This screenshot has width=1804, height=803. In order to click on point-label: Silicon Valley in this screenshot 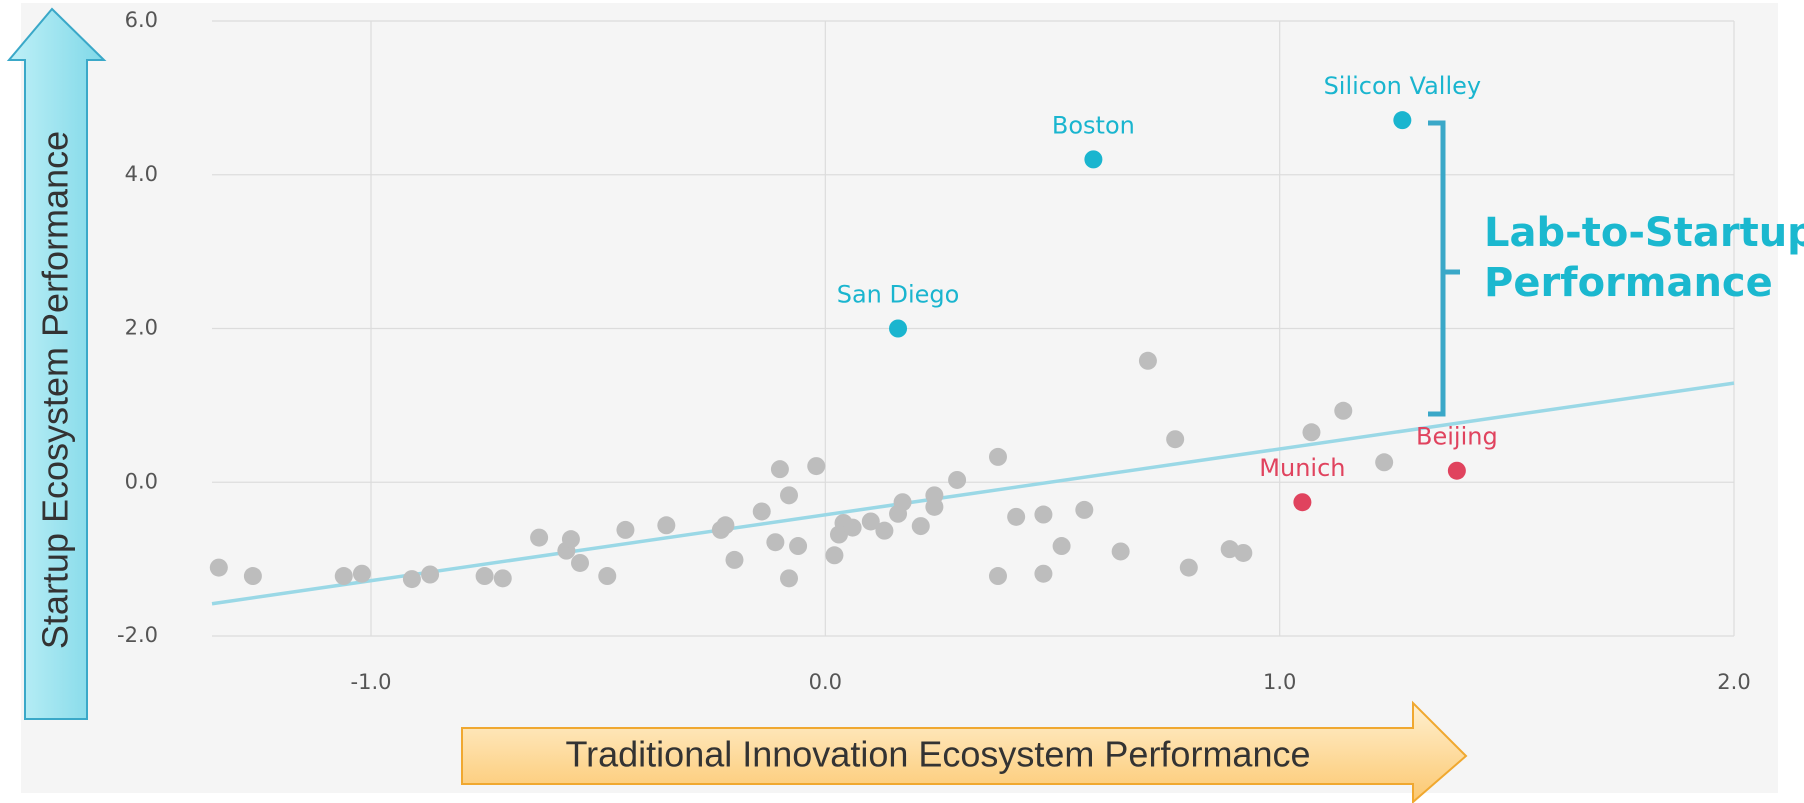, I will do `click(1403, 86)`.